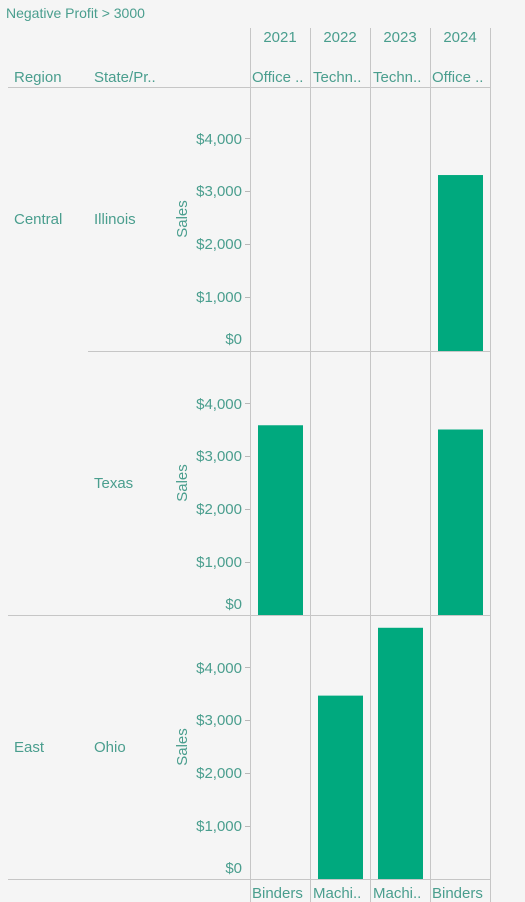 Image resolution: width=525 pixels, height=902 pixels. Describe the element at coordinates (459, 37) in the screenshot. I see `year-header-2024: 2024` at that location.